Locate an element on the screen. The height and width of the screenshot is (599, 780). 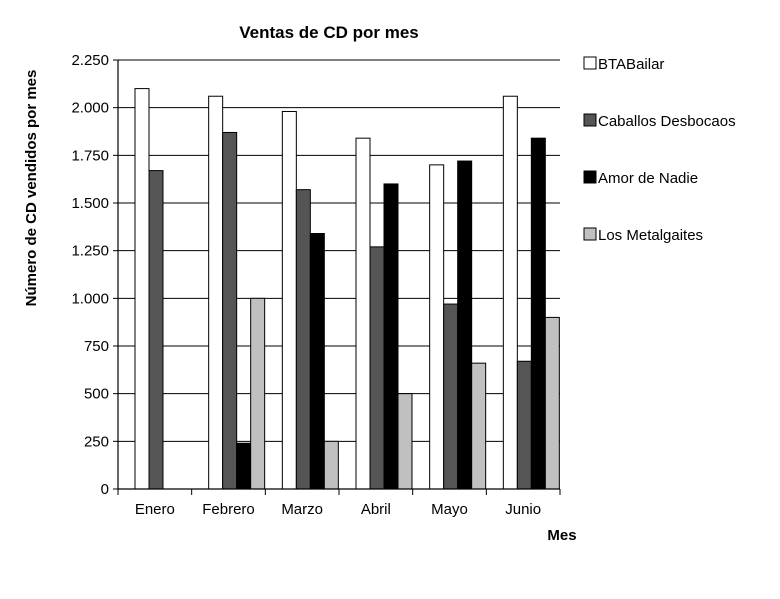
y-tick-label: 1.250 is located at coordinates (90, 251).